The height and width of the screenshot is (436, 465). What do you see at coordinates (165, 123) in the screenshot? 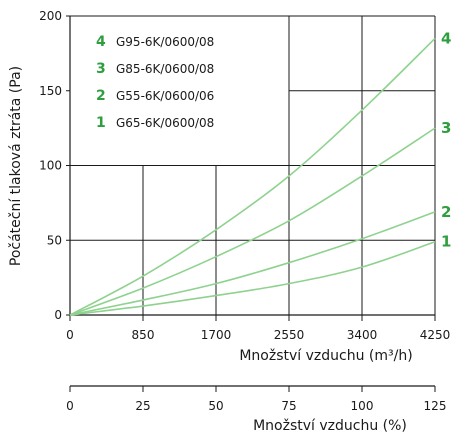
I see `legend-entry: G65-6K/0600/08` at bounding box center [165, 123].